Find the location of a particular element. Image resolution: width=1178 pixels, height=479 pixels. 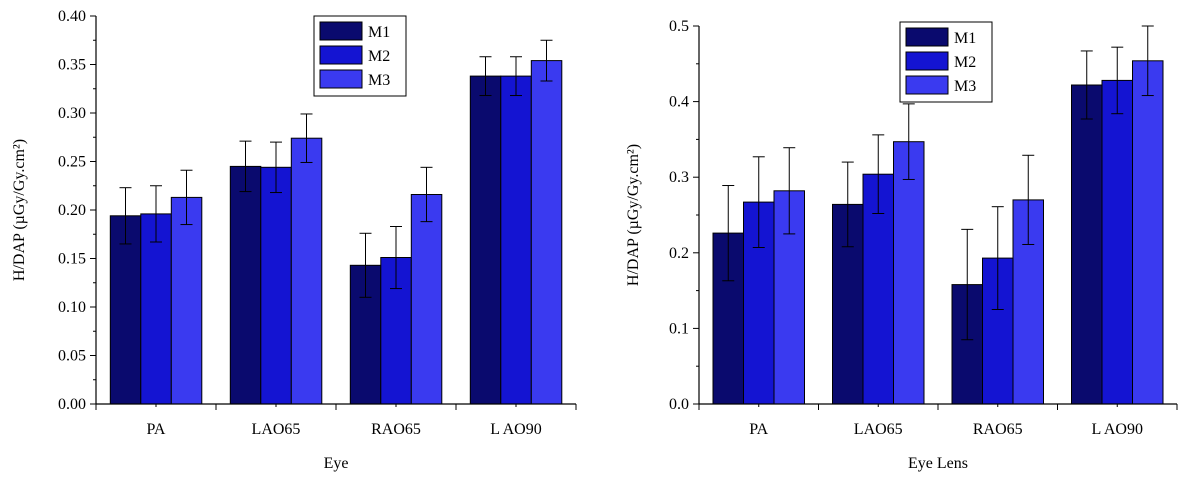

bar-m1-pa is located at coordinates (125, 310).